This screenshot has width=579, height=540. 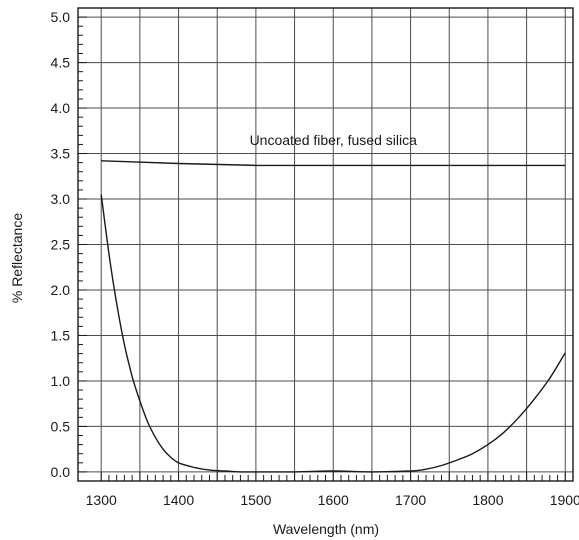 I want to click on x-tick-label: 1700, so click(x=410, y=500).